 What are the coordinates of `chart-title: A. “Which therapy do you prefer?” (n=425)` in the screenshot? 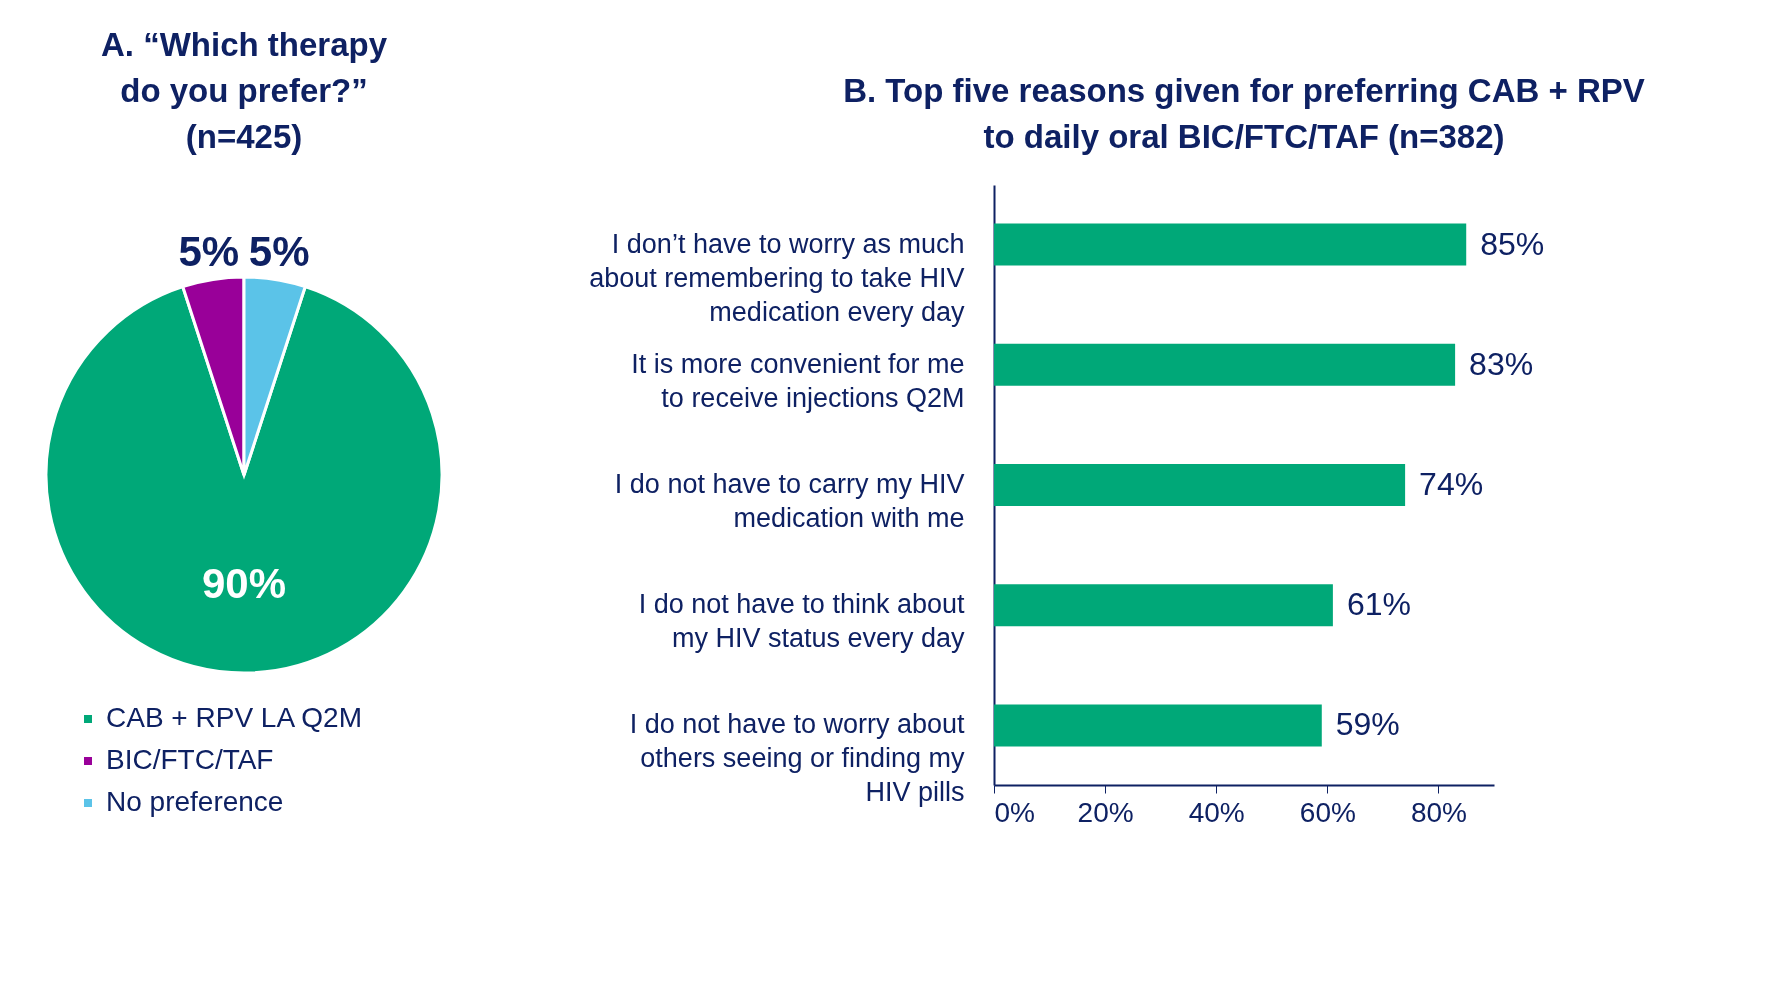 It's located at (244, 90).